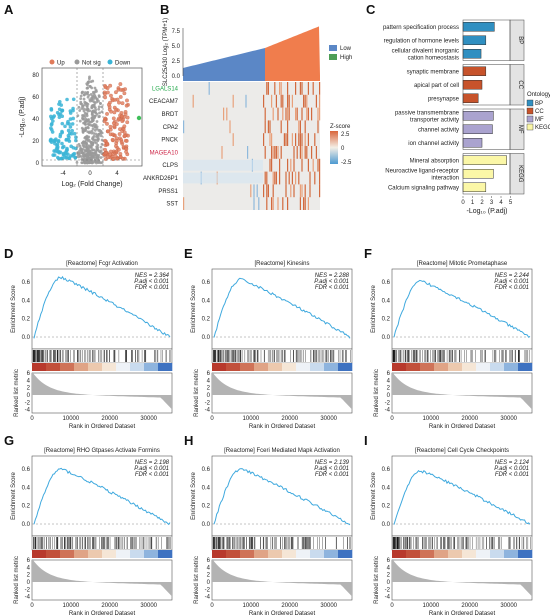 The height and width of the screenshot is (616, 550). Describe the element at coordinates (389, 374) in the screenshot. I see `rm-ytick: 6` at that location.